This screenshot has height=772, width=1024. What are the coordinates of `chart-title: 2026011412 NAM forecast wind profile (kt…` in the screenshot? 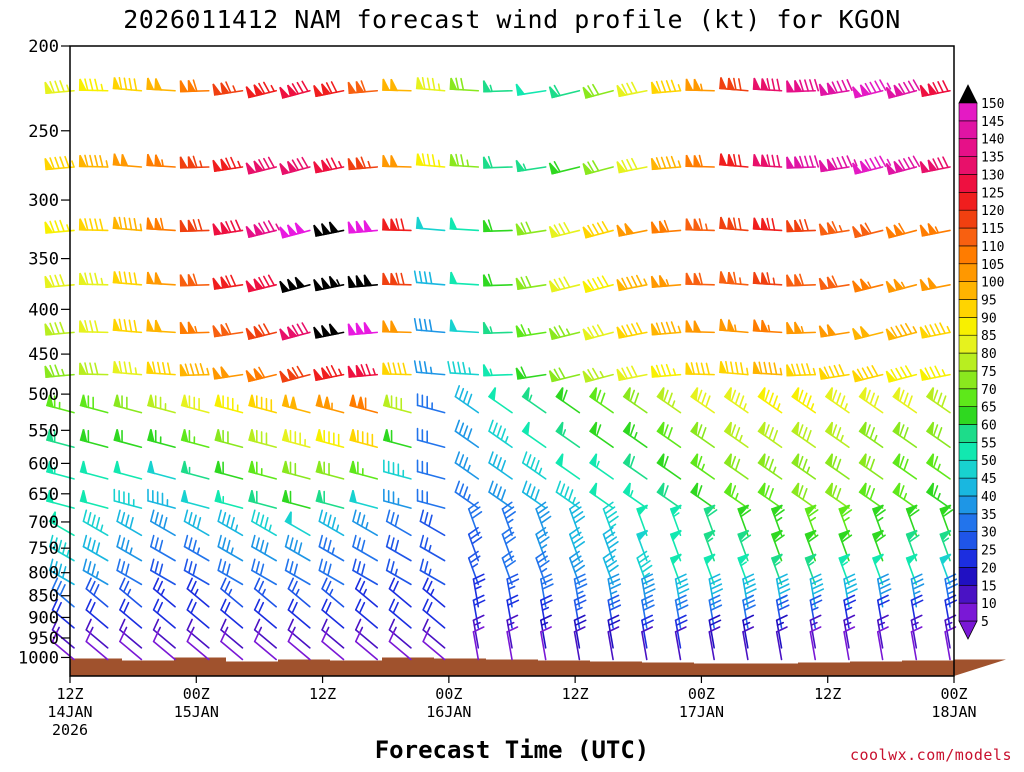 It's located at (512, 19).